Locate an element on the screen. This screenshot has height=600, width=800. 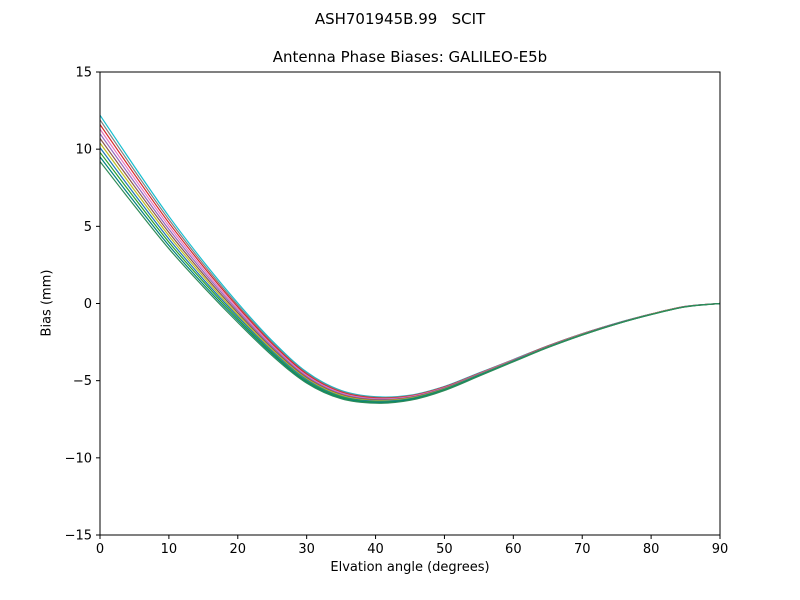
x-tick-label: 0 is located at coordinates (100, 549).